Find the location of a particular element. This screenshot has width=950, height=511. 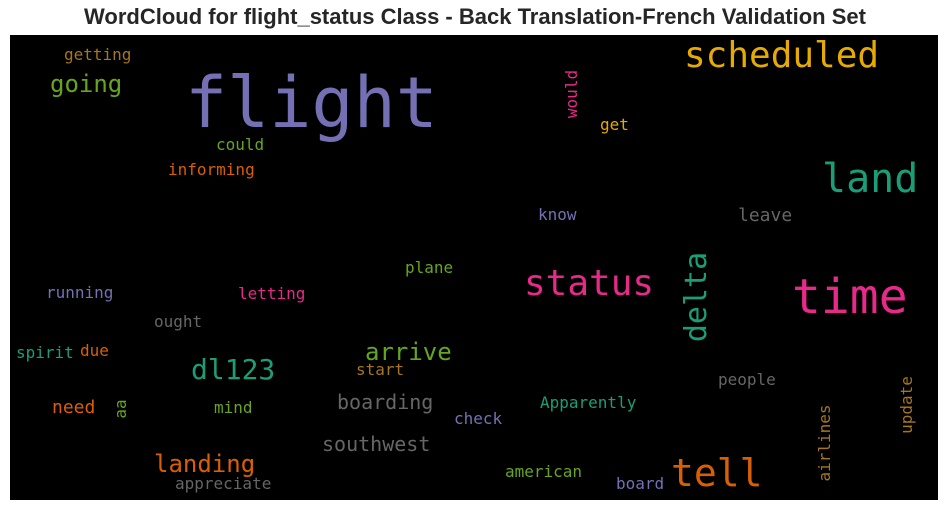

word-boarding: boarding is located at coordinates (385, 402).